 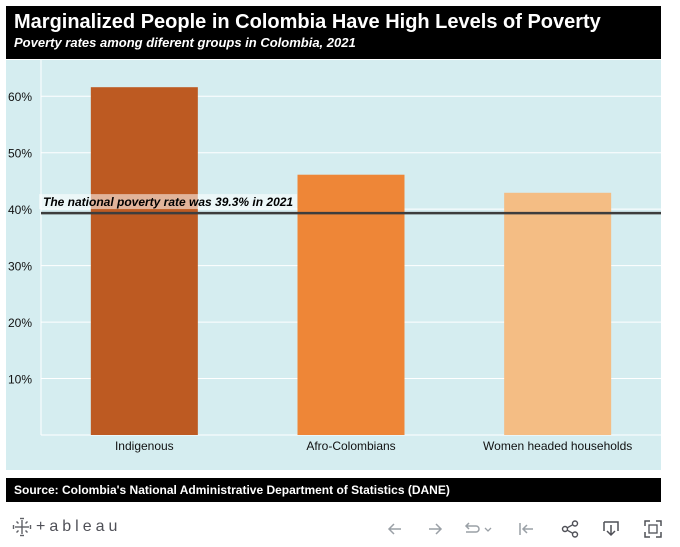 I want to click on x-tick-label: Afro-Colombians, so click(x=350, y=446).